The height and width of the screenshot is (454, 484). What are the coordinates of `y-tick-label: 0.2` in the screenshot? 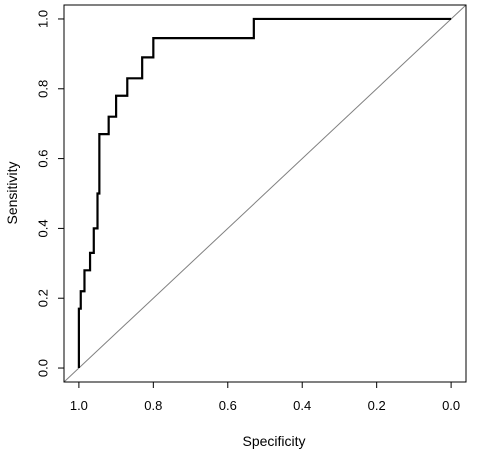 It's located at (42, 298).